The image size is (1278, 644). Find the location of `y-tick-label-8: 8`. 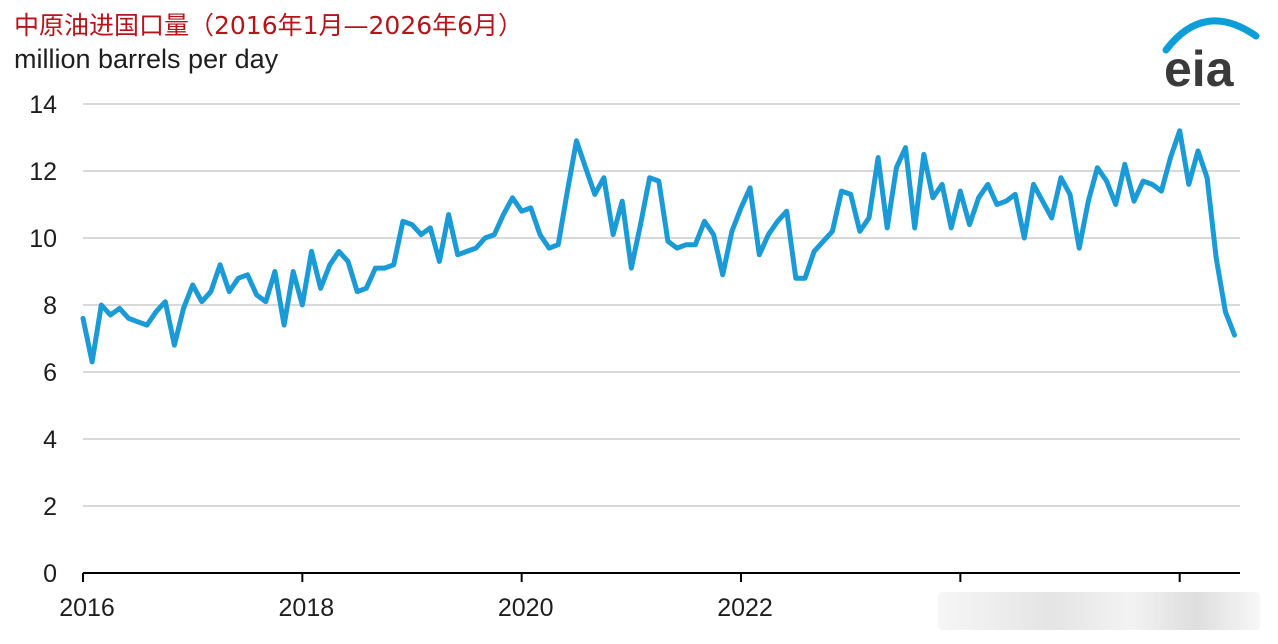

y-tick-label-8: 8 is located at coordinates (50, 306).